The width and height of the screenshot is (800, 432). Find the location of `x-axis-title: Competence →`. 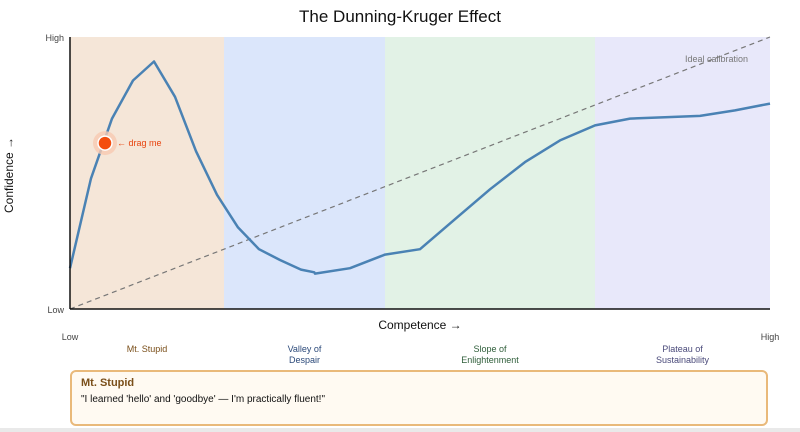

x-axis-title: Competence → is located at coordinates (419, 325).